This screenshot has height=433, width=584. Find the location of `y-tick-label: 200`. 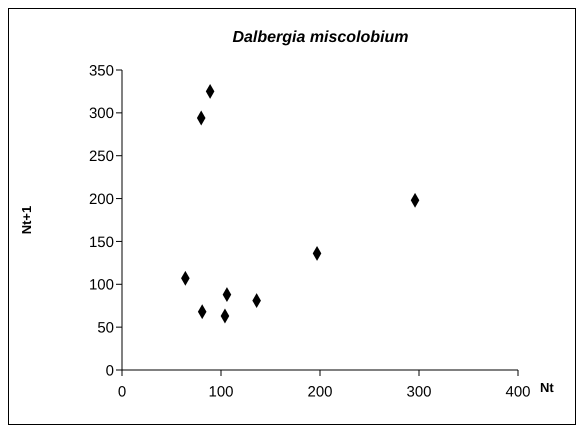

y-tick-label: 200 is located at coordinates (101, 199).